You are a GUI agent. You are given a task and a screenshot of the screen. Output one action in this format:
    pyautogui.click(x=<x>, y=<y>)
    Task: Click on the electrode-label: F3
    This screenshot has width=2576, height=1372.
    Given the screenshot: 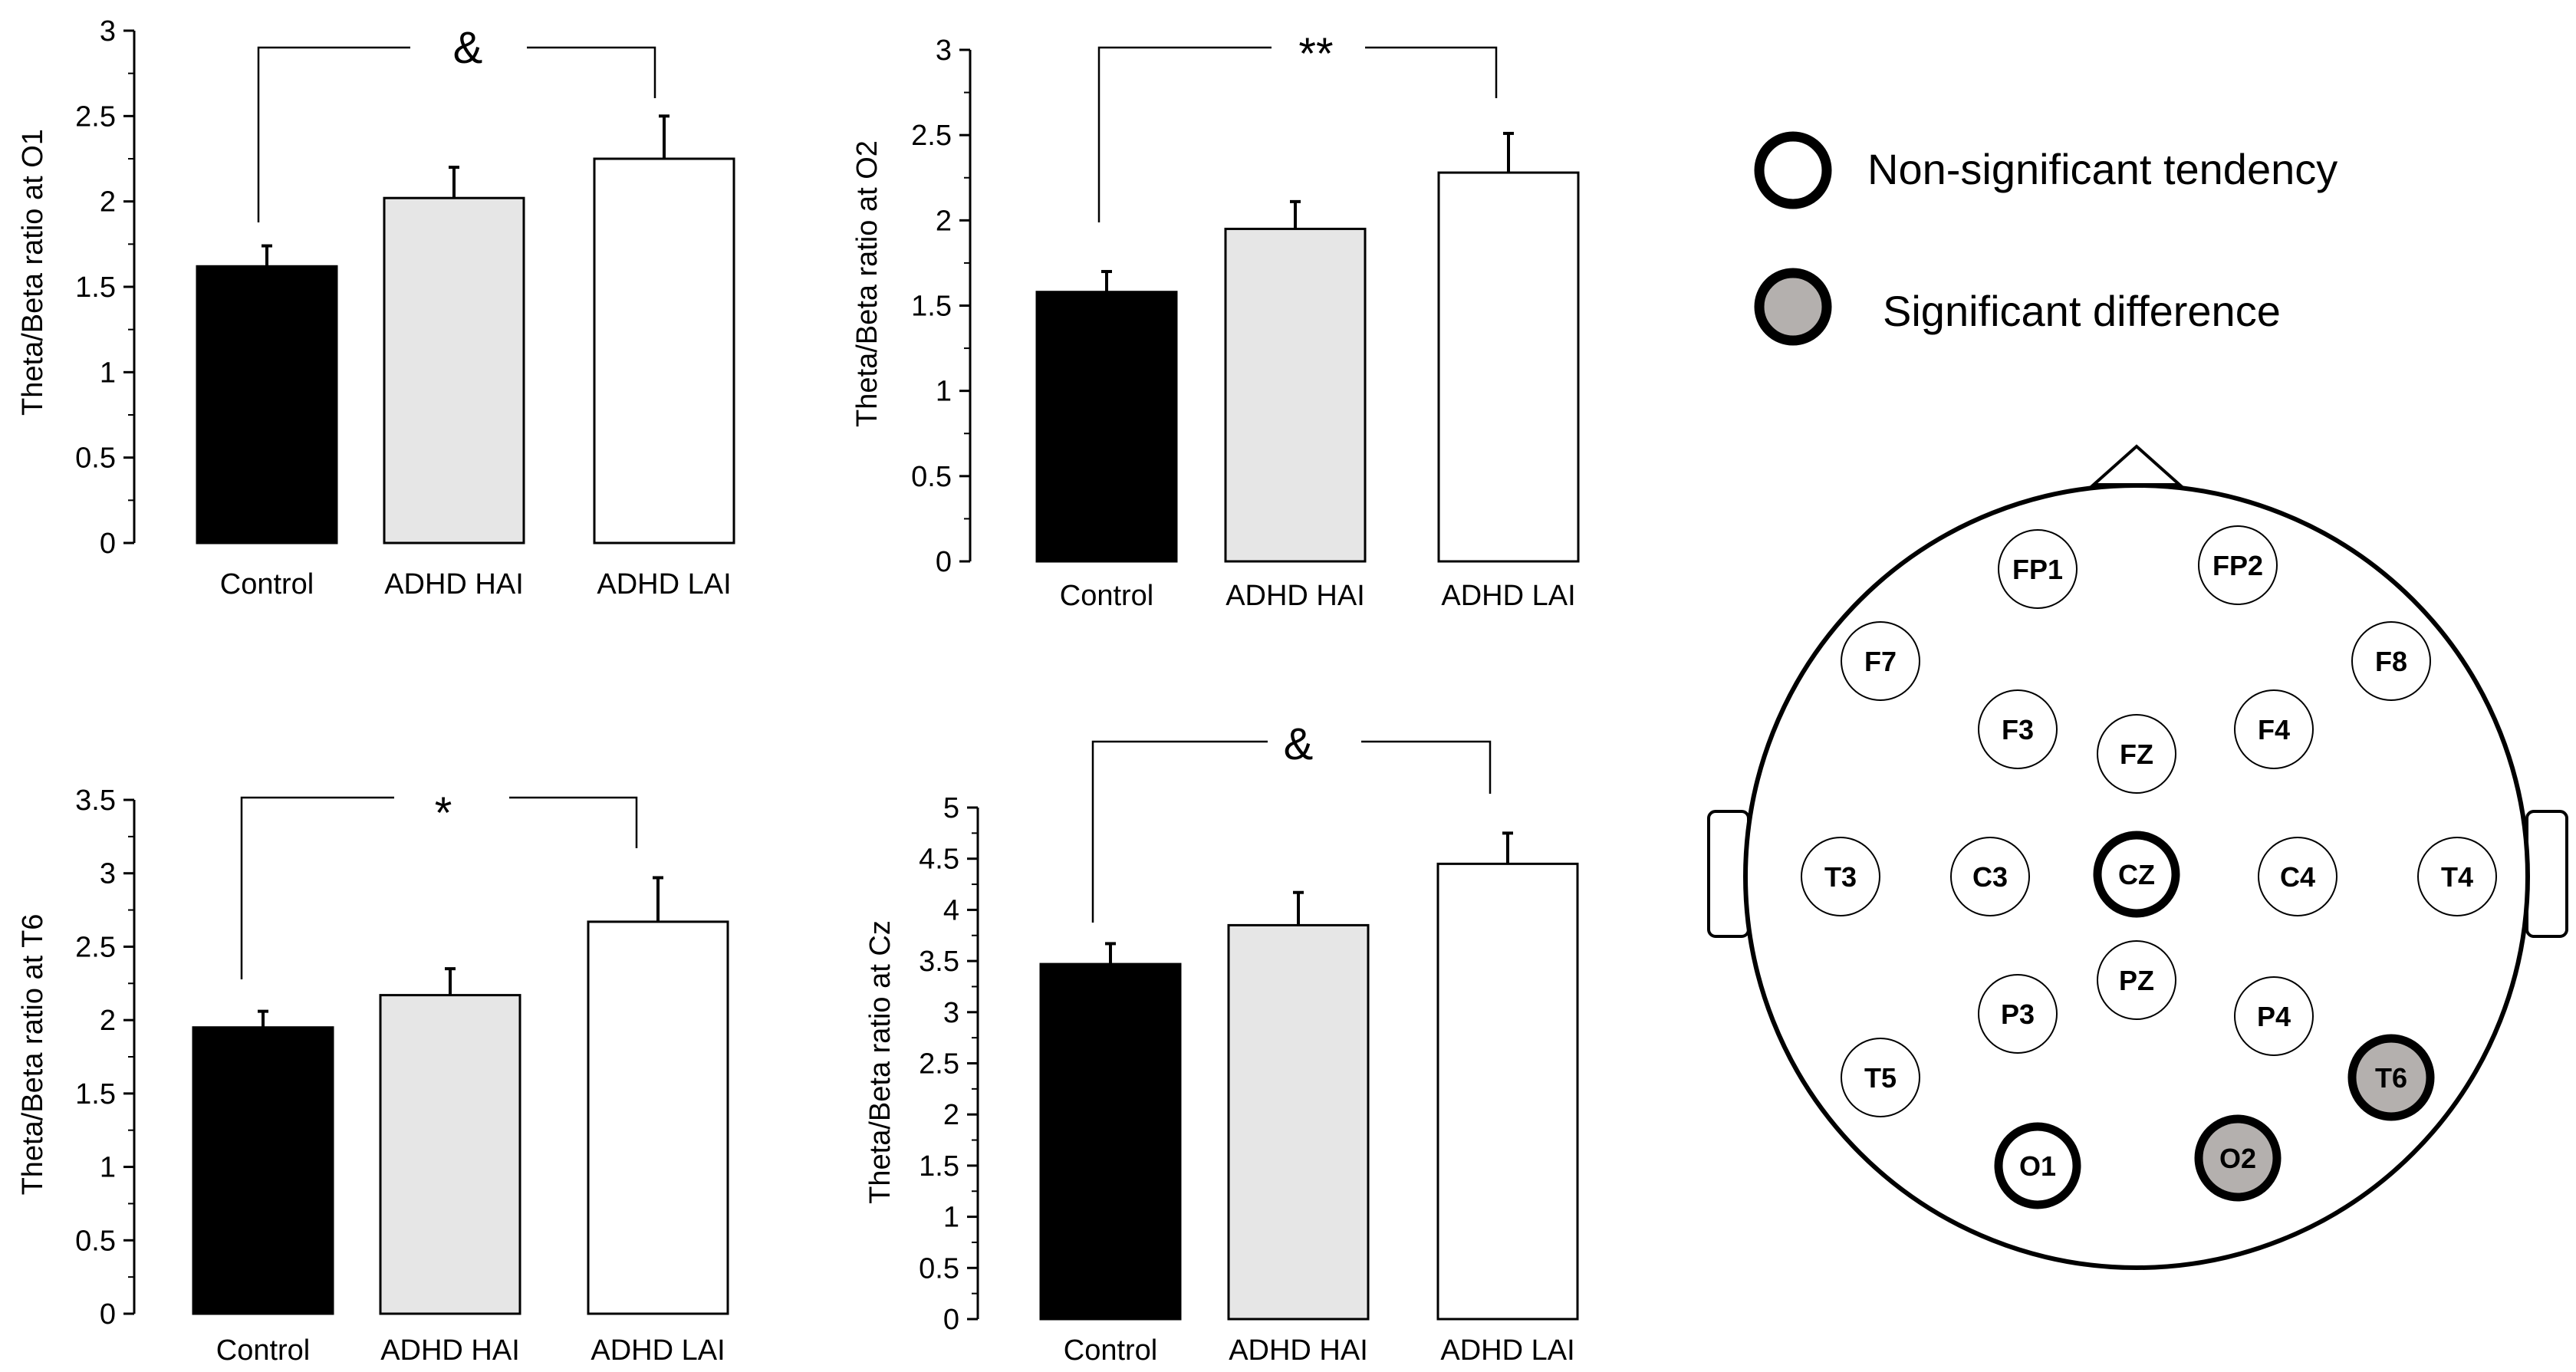 What is the action you would take?
    pyautogui.click(x=2018, y=729)
    